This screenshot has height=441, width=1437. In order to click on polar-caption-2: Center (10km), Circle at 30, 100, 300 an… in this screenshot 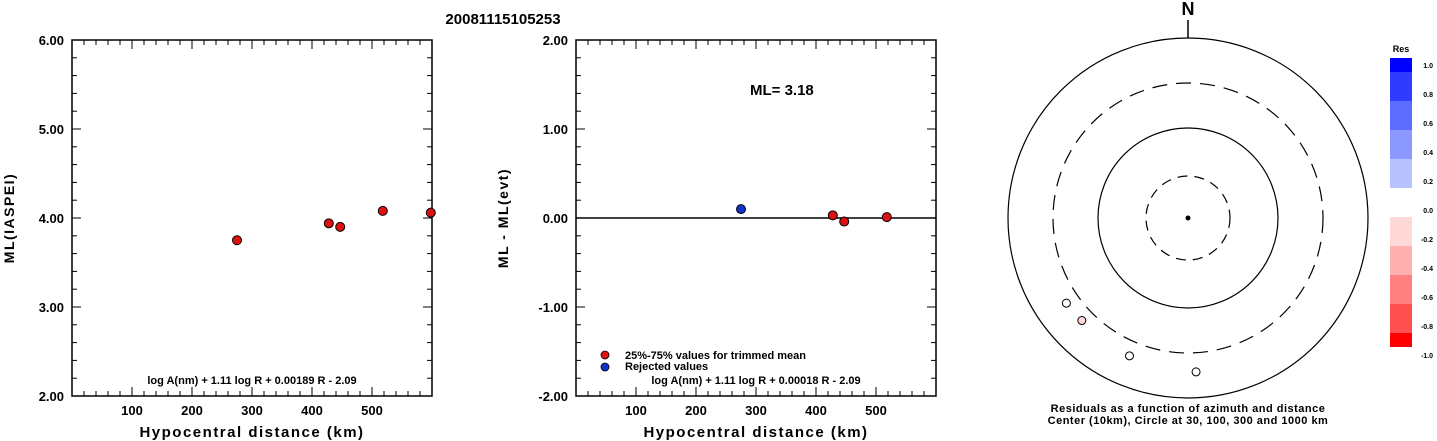, I will do `click(1188, 421)`.